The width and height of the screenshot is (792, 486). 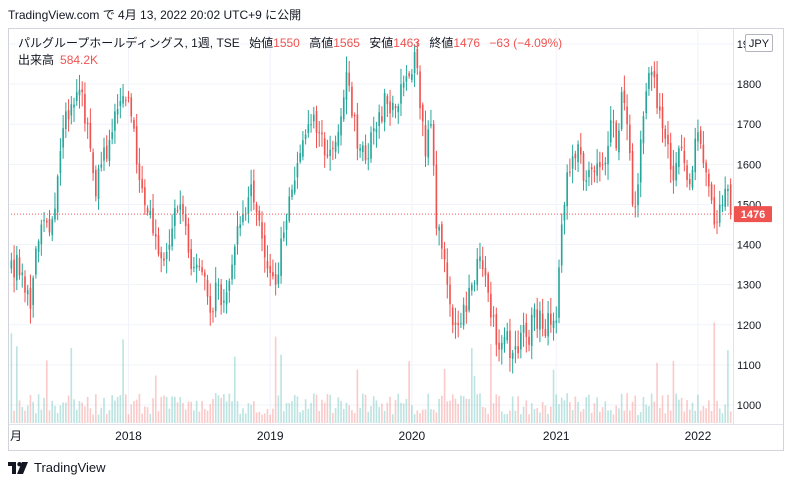 I want to click on footer-brand: TradingView, so click(x=57, y=467).